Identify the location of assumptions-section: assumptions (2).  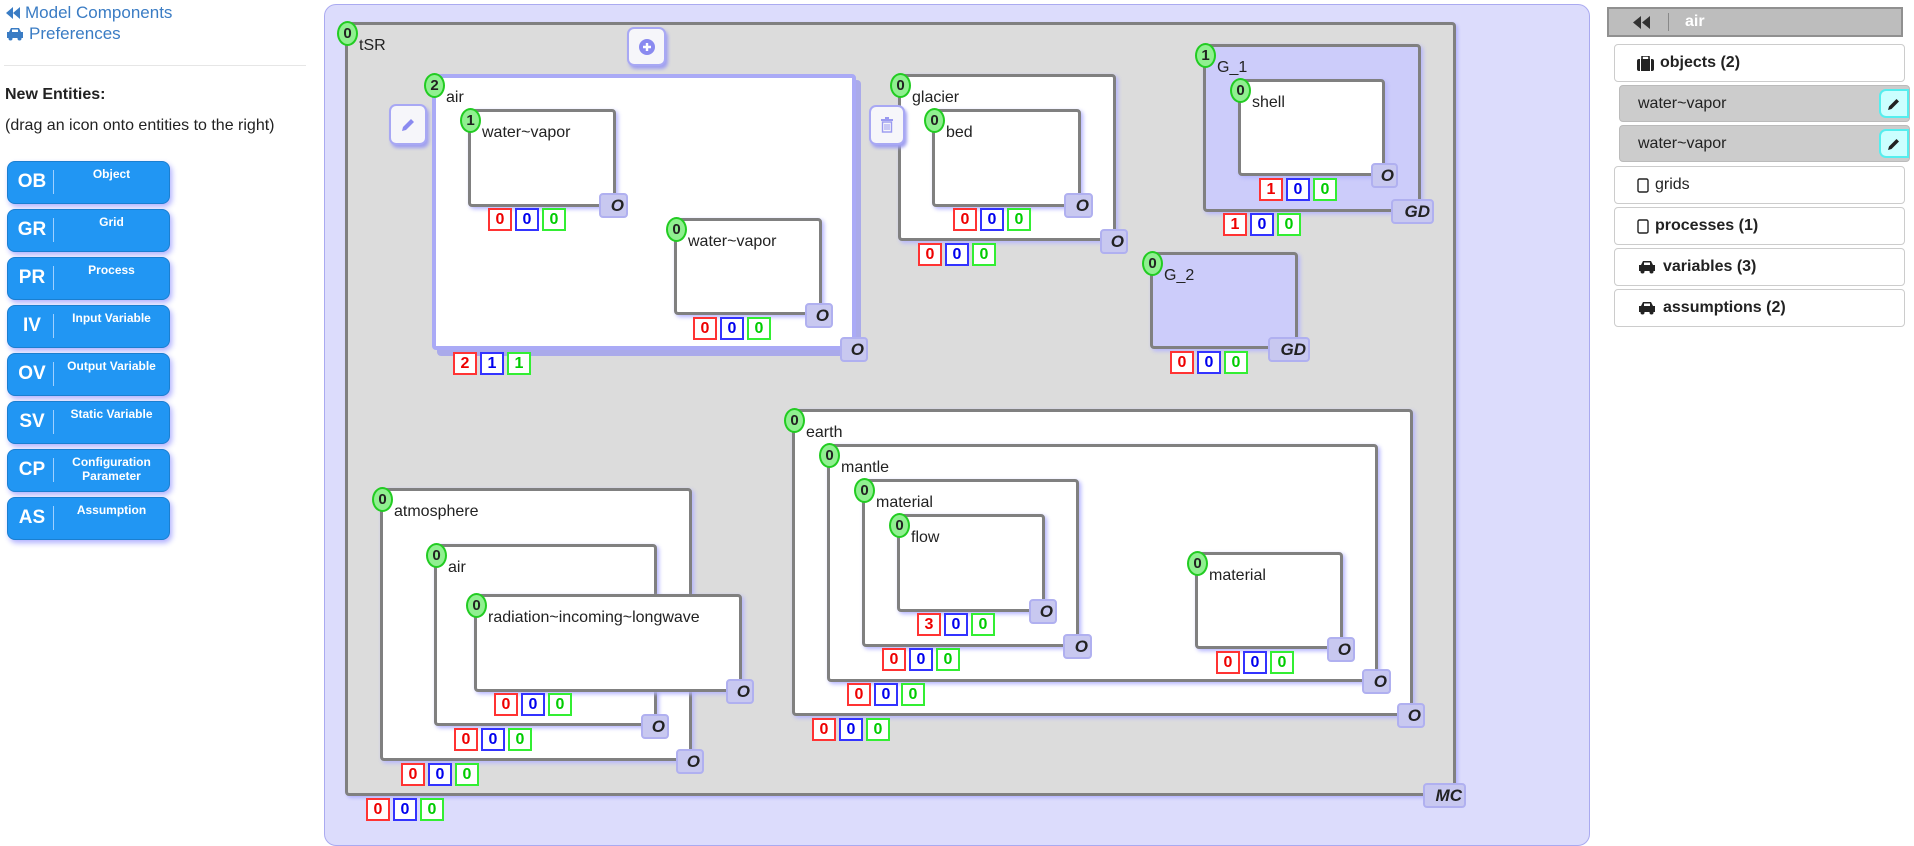
(1759, 308).